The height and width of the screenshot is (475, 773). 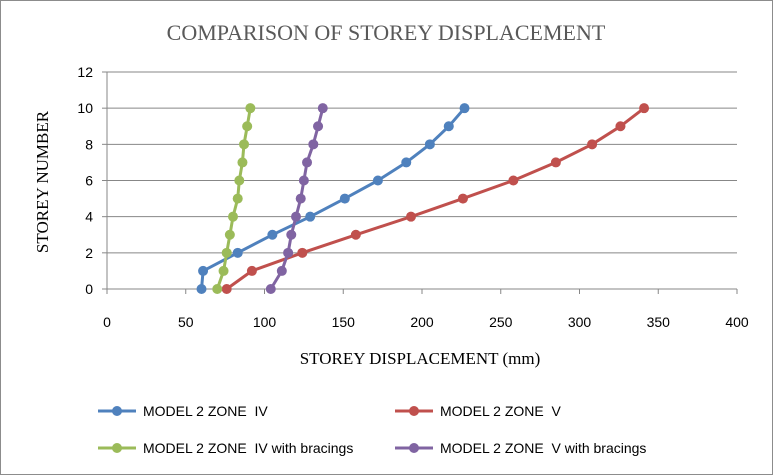 What do you see at coordinates (737, 322) in the screenshot?
I see `x-tick-label: 400` at bounding box center [737, 322].